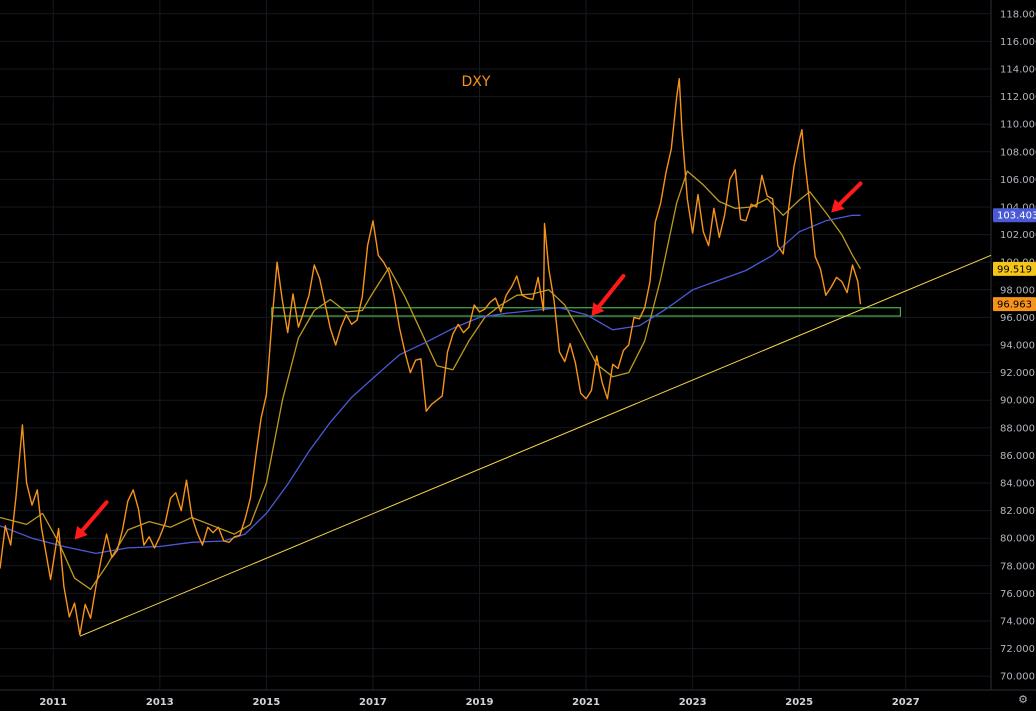 The height and width of the screenshot is (711, 1036). Describe the element at coordinates (1018, 125) in the screenshot. I see `y-tick-label: 110.000` at that location.